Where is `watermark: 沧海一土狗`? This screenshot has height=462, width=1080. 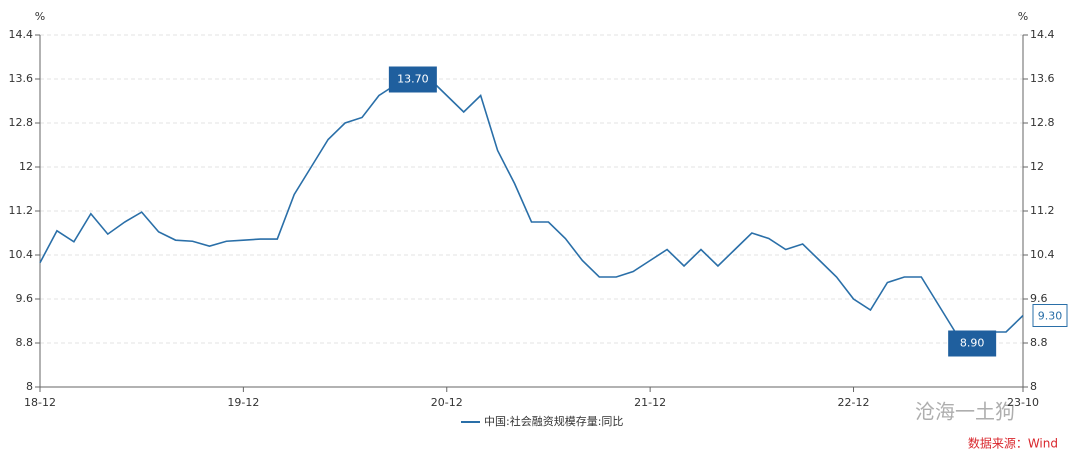 watermark: 沧海一土狗 is located at coordinates (965, 412).